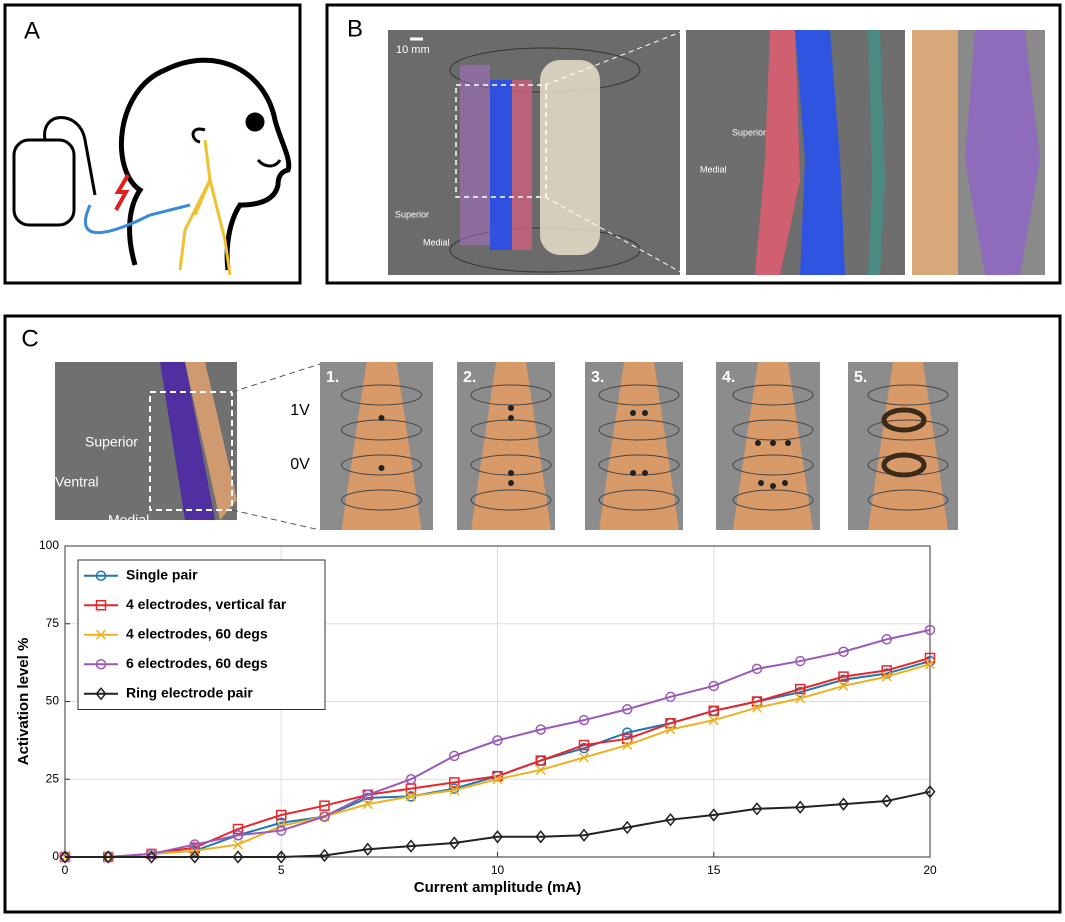  Describe the element at coordinates (206, 604) in the screenshot. I see `legend-label: 4 electrodes, vertical far` at that location.